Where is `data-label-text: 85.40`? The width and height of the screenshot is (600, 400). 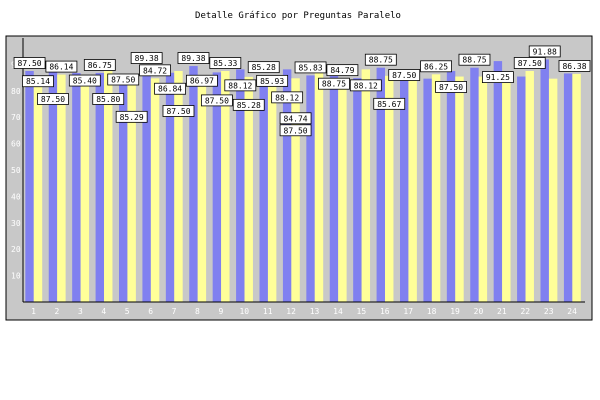 data-label-text: 85.40 is located at coordinates (85, 81).